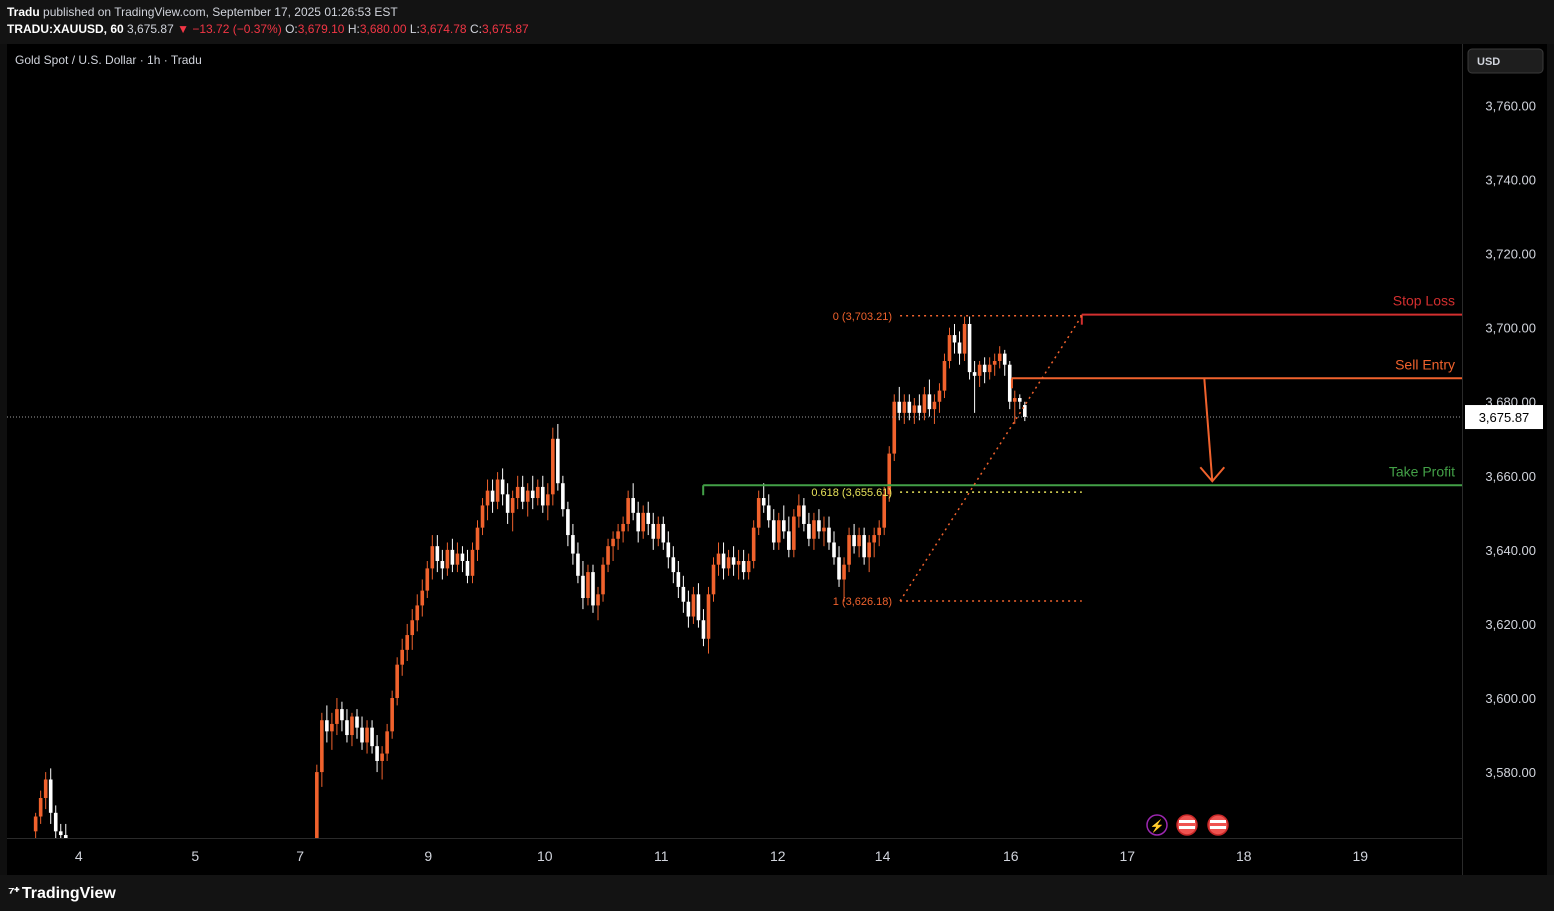 The height and width of the screenshot is (911, 1554). What do you see at coordinates (862, 602) in the screenshot?
I see `fib-level-label: 1 (3,626.18)` at bounding box center [862, 602].